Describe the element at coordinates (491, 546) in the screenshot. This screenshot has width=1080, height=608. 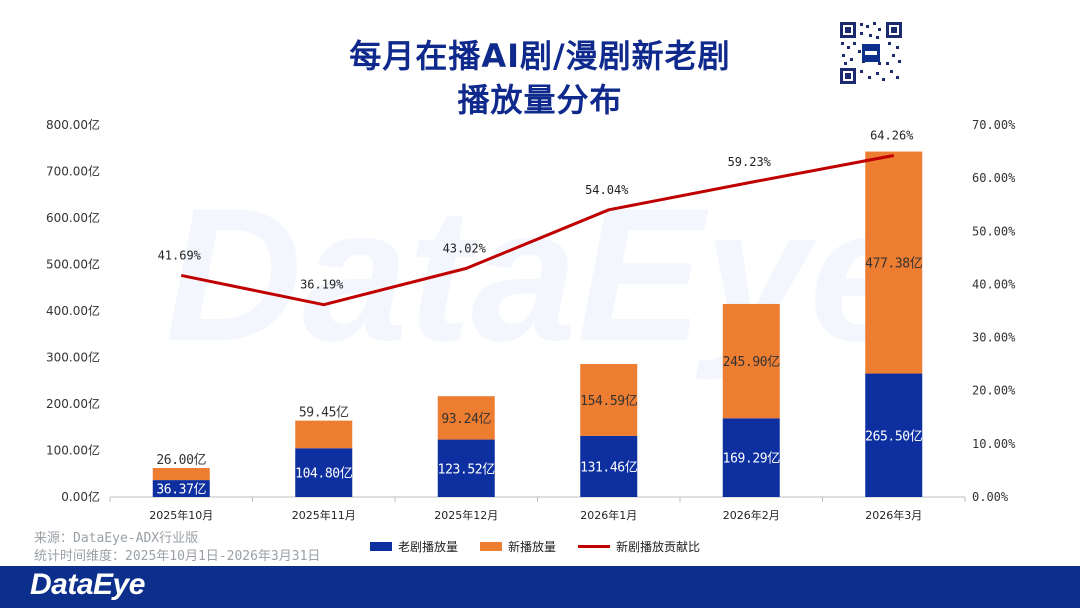
I see `legend-swatch-new` at that location.